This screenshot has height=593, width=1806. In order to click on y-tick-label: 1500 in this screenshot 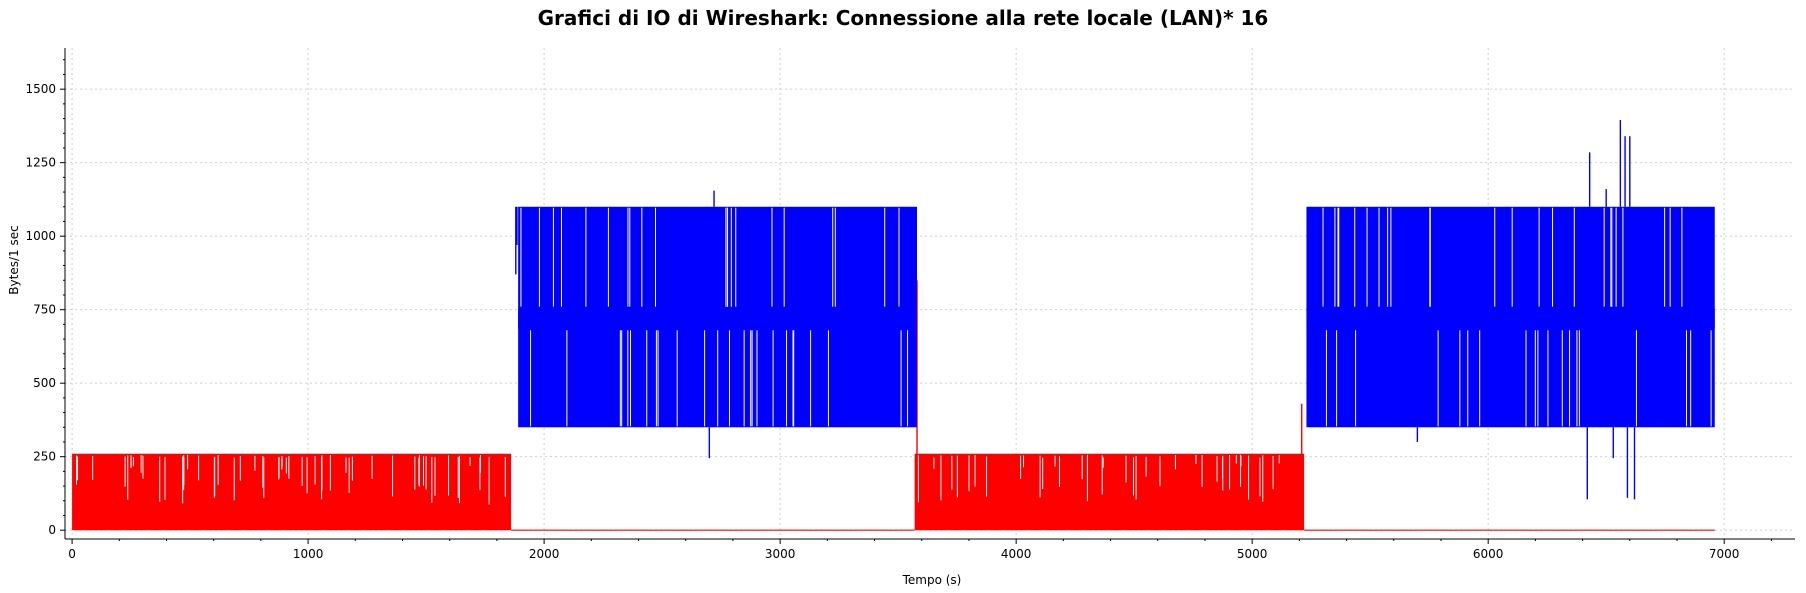, I will do `click(40, 89)`.